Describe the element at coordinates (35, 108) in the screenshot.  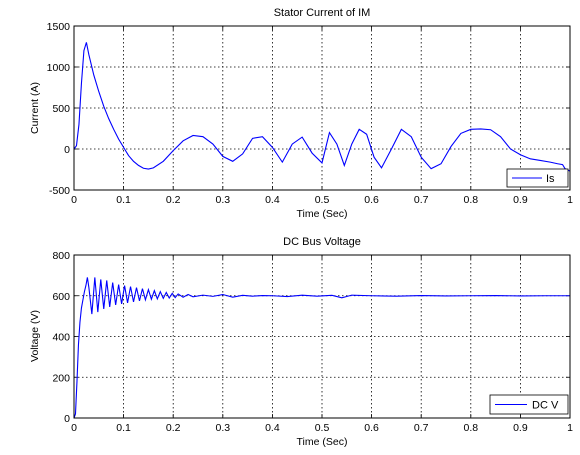
I see `y-axis-label: Current (A)` at that location.